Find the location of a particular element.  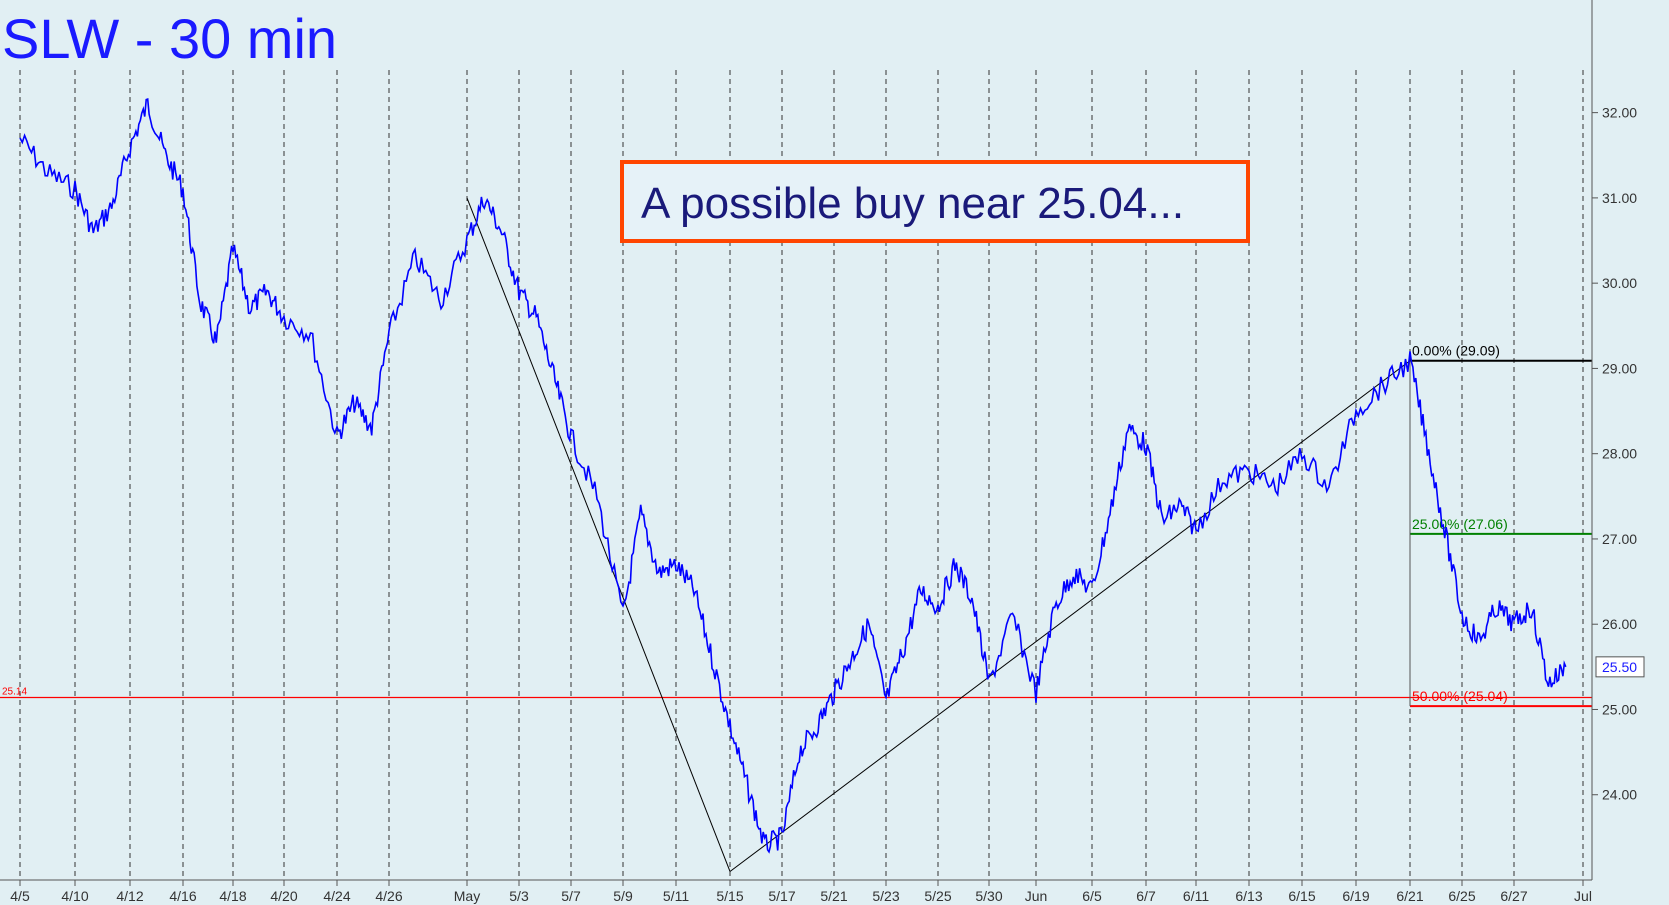

y-tick-label: 28.00 is located at coordinates (1619, 454).